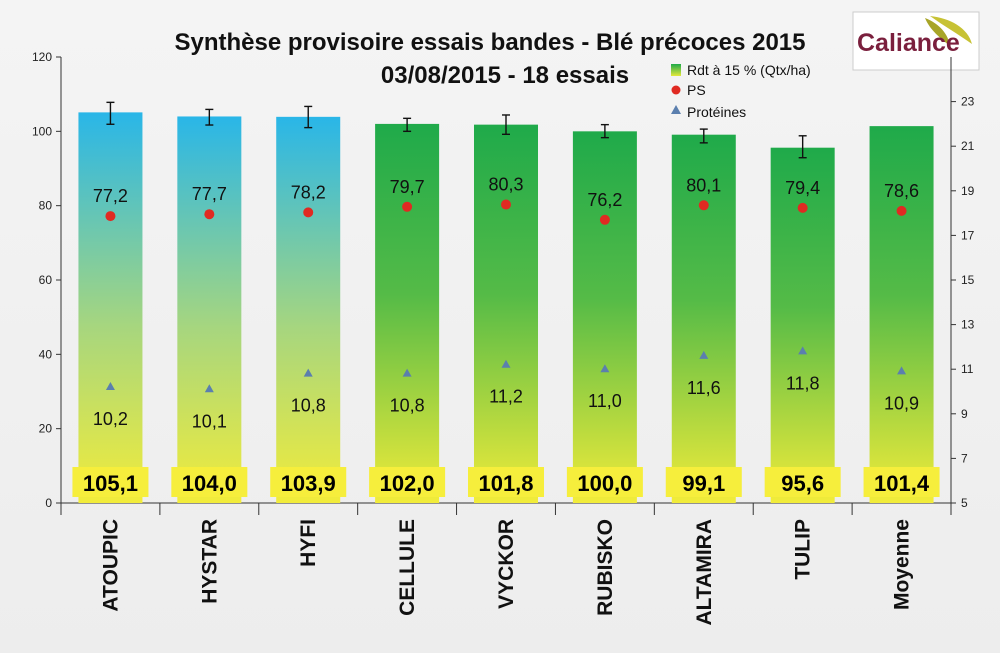 The height and width of the screenshot is (653, 1000). I want to click on ps-value-label: 79,7, so click(407, 187).